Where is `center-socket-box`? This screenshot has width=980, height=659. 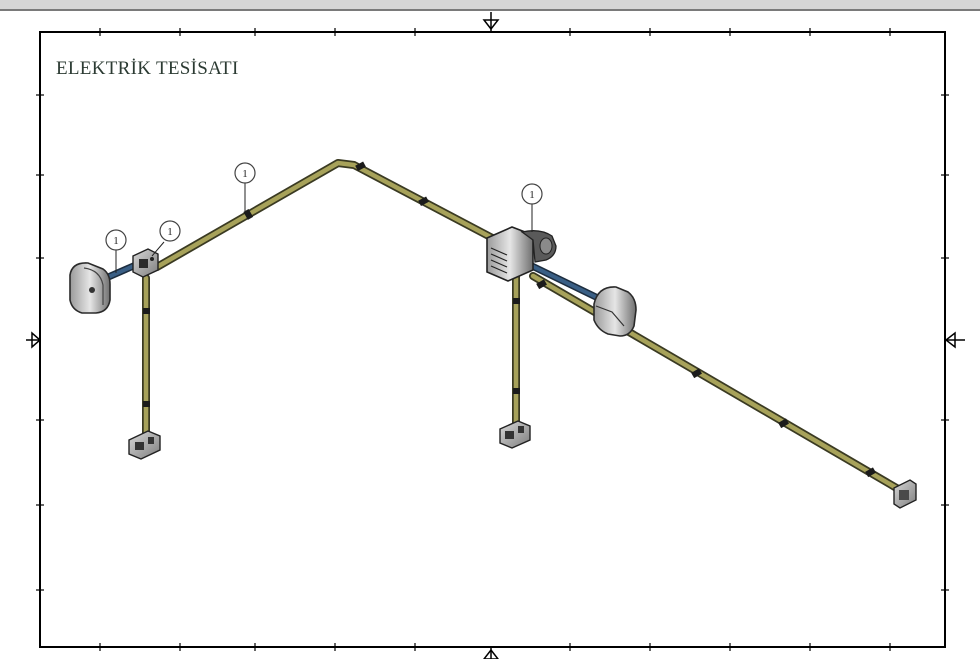
center-socket-box is located at coordinates (515, 434).